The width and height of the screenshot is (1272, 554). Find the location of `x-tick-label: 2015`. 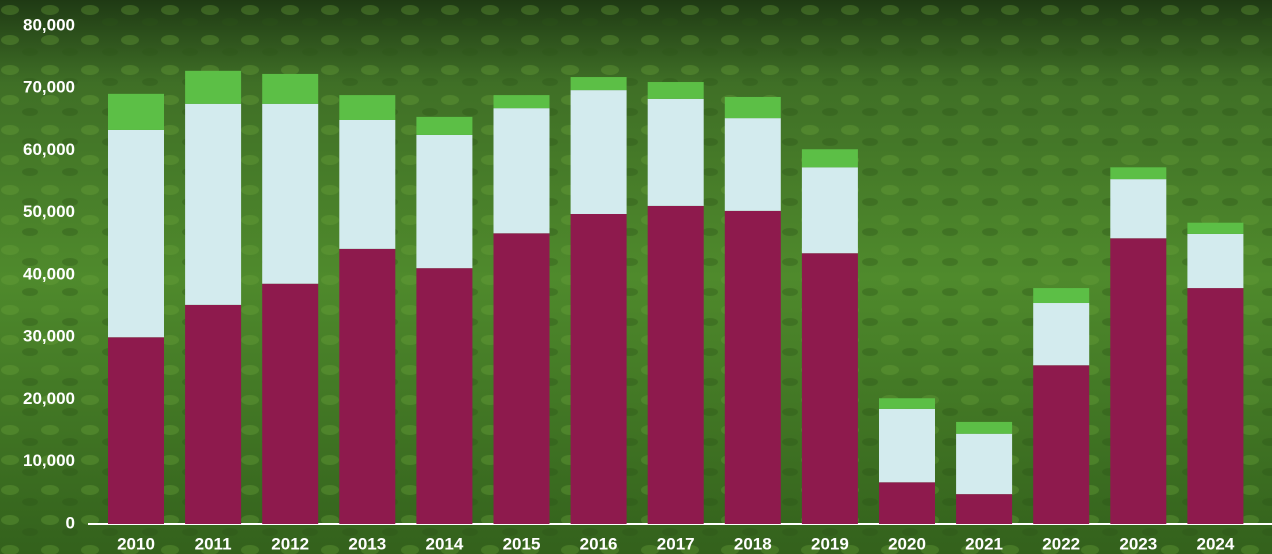

x-tick-label: 2015 is located at coordinates (522, 543).